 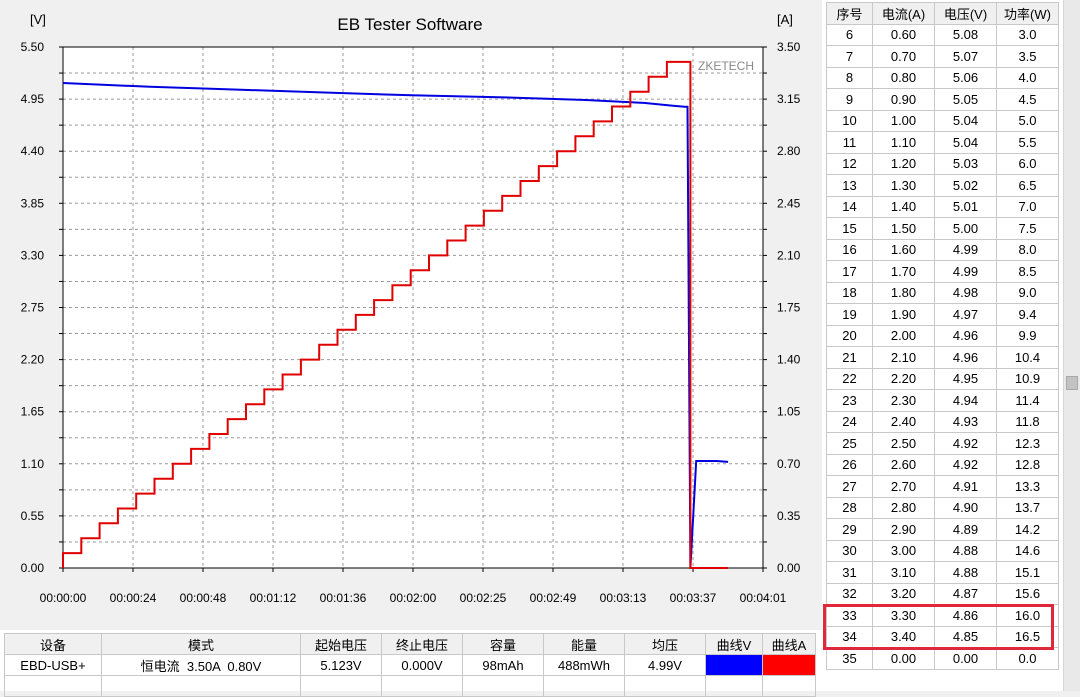 What do you see at coordinates (849, 271) in the screenshot?
I see `row-index: 17` at bounding box center [849, 271].